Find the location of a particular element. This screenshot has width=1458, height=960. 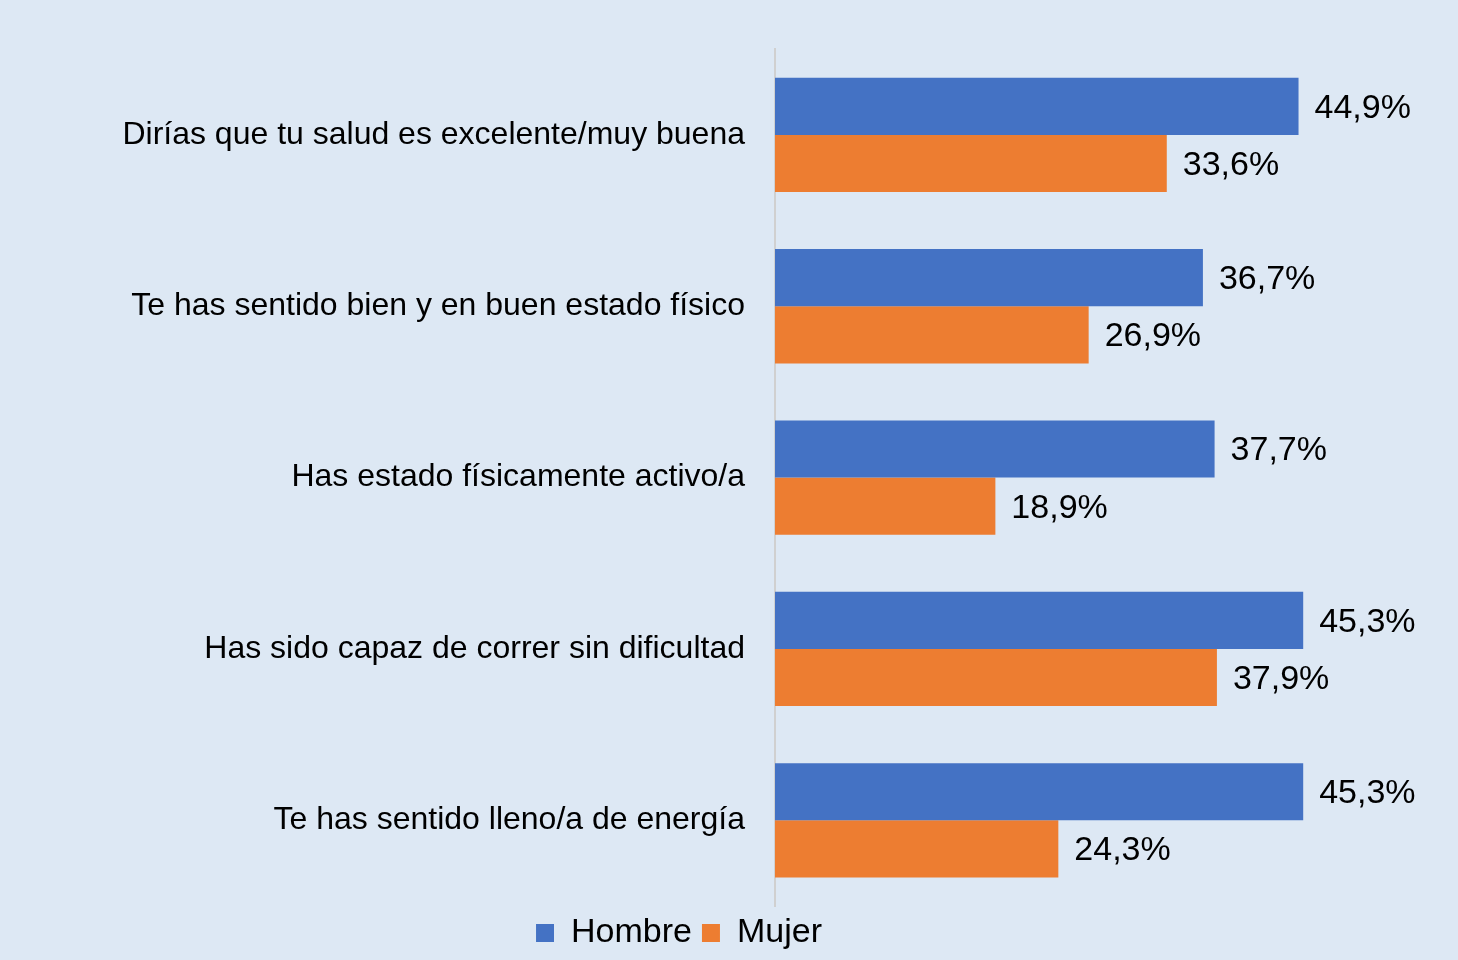

y-tick-label: Te has sentido bien y en buen estado físico is located at coordinates (438, 304).